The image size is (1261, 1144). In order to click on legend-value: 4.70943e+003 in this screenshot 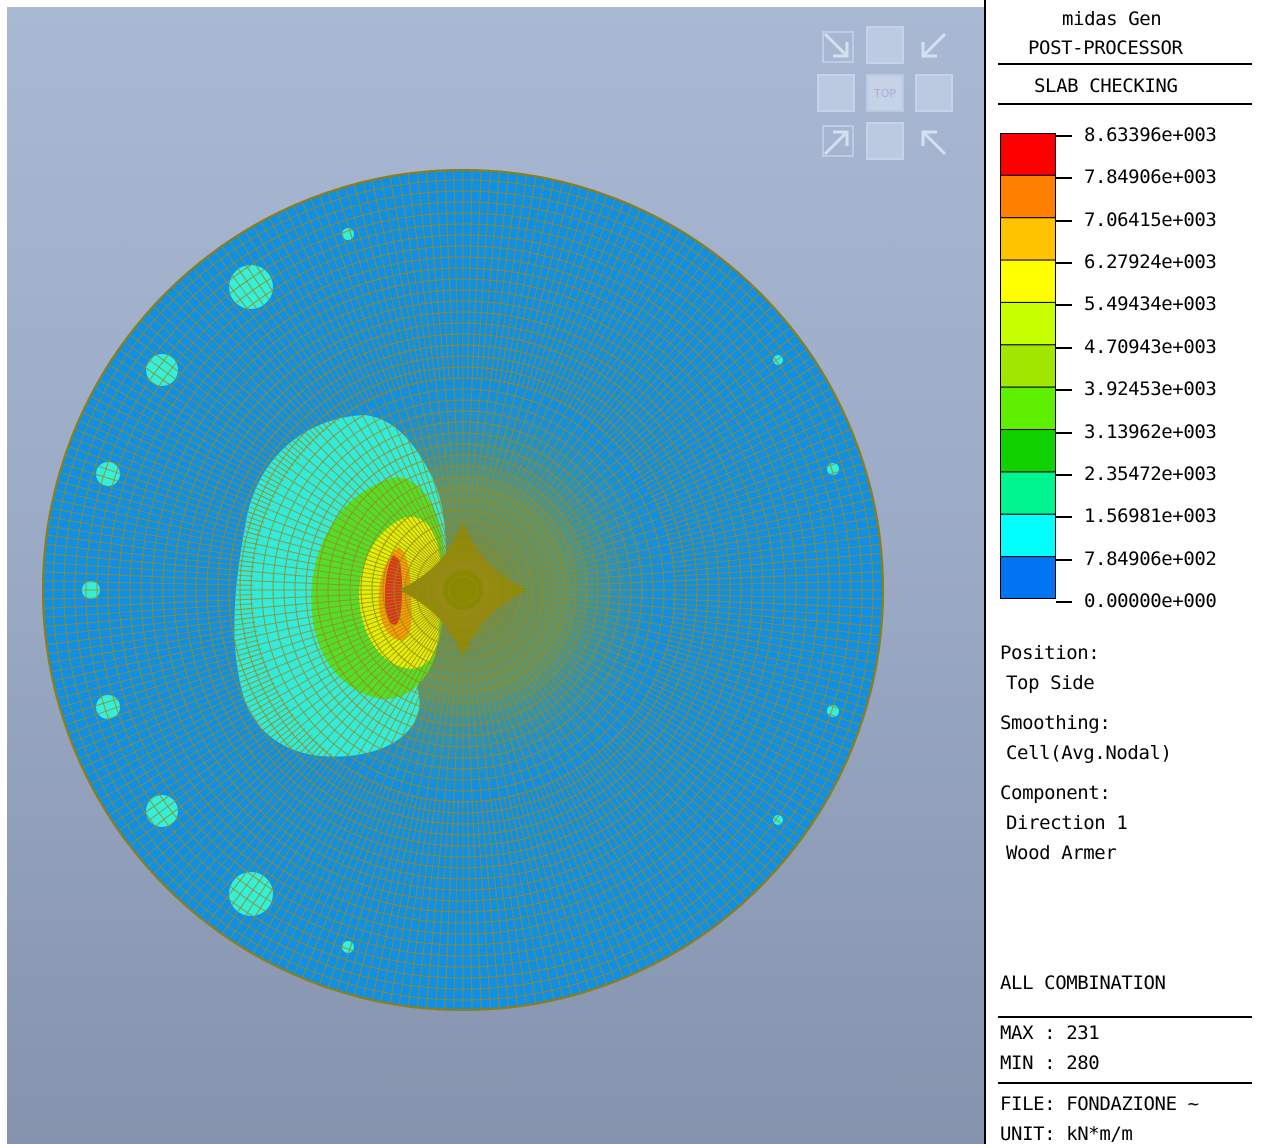, I will do `click(1150, 346)`.